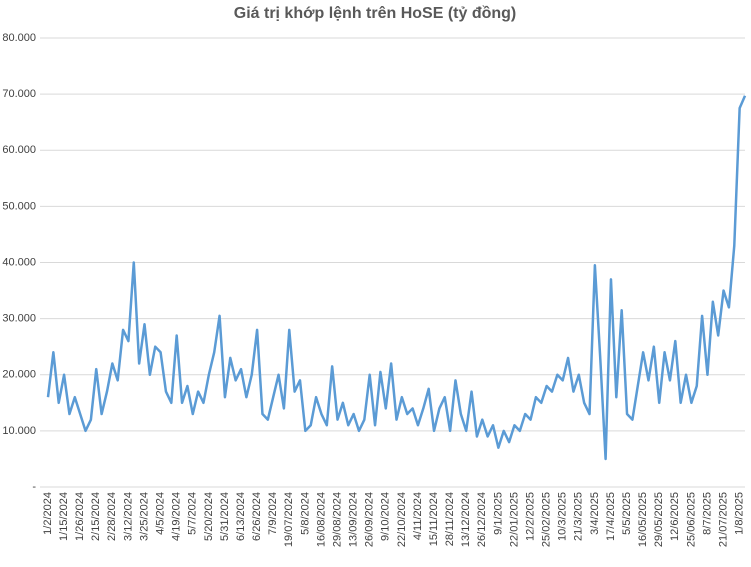 This screenshot has height=567, width=751. What do you see at coordinates (450, 519) in the screenshot?
I see `x-tick-label: 28/11/2024` at bounding box center [450, 519].